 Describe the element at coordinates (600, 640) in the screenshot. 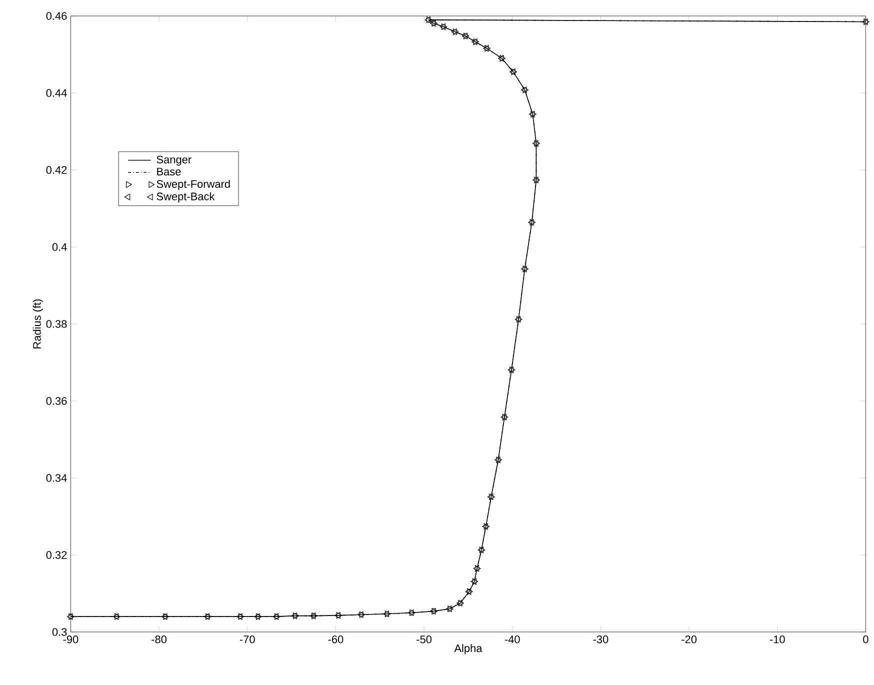

I see `x-tick-label: -30` at that location.